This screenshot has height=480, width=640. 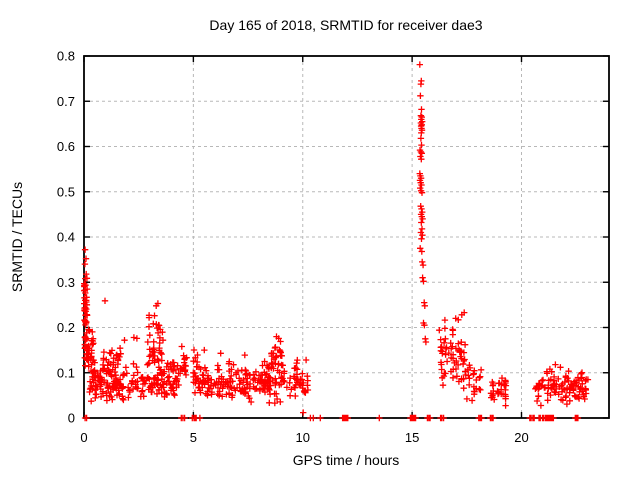 What do you see at coordinates (66, 237) in the screenshot?
I see `y-tick-label: 0.4` at bounding box center [66, 237].